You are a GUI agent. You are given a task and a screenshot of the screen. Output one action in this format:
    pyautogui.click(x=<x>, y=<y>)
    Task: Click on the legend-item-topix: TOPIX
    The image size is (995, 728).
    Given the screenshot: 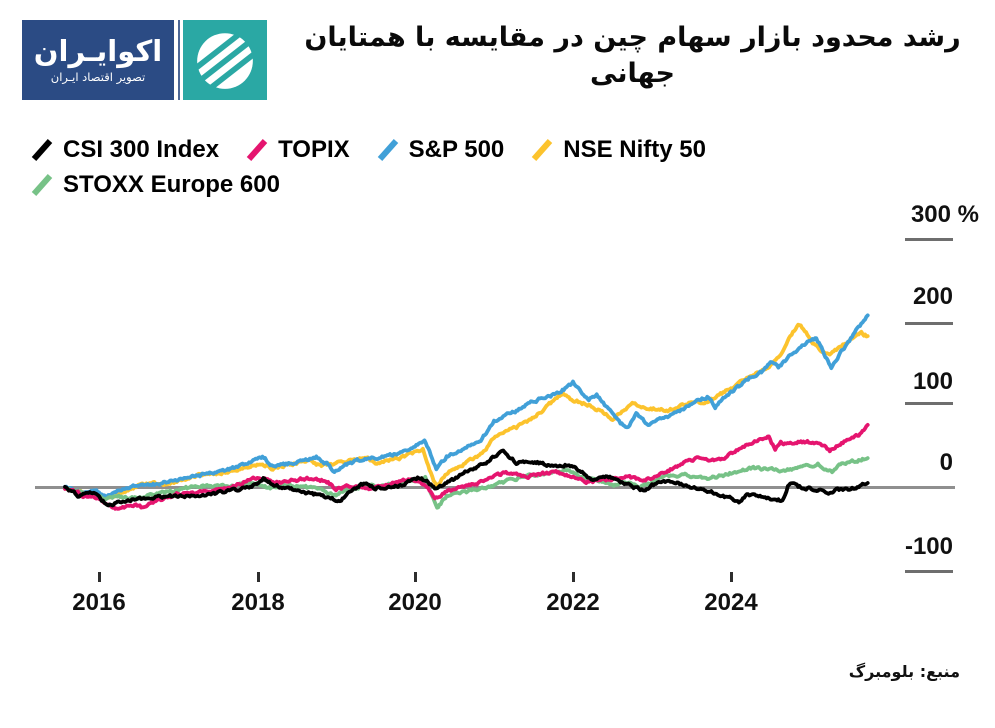 What is the action you would take?
    pyautogui.click(x=297, y=150)
    